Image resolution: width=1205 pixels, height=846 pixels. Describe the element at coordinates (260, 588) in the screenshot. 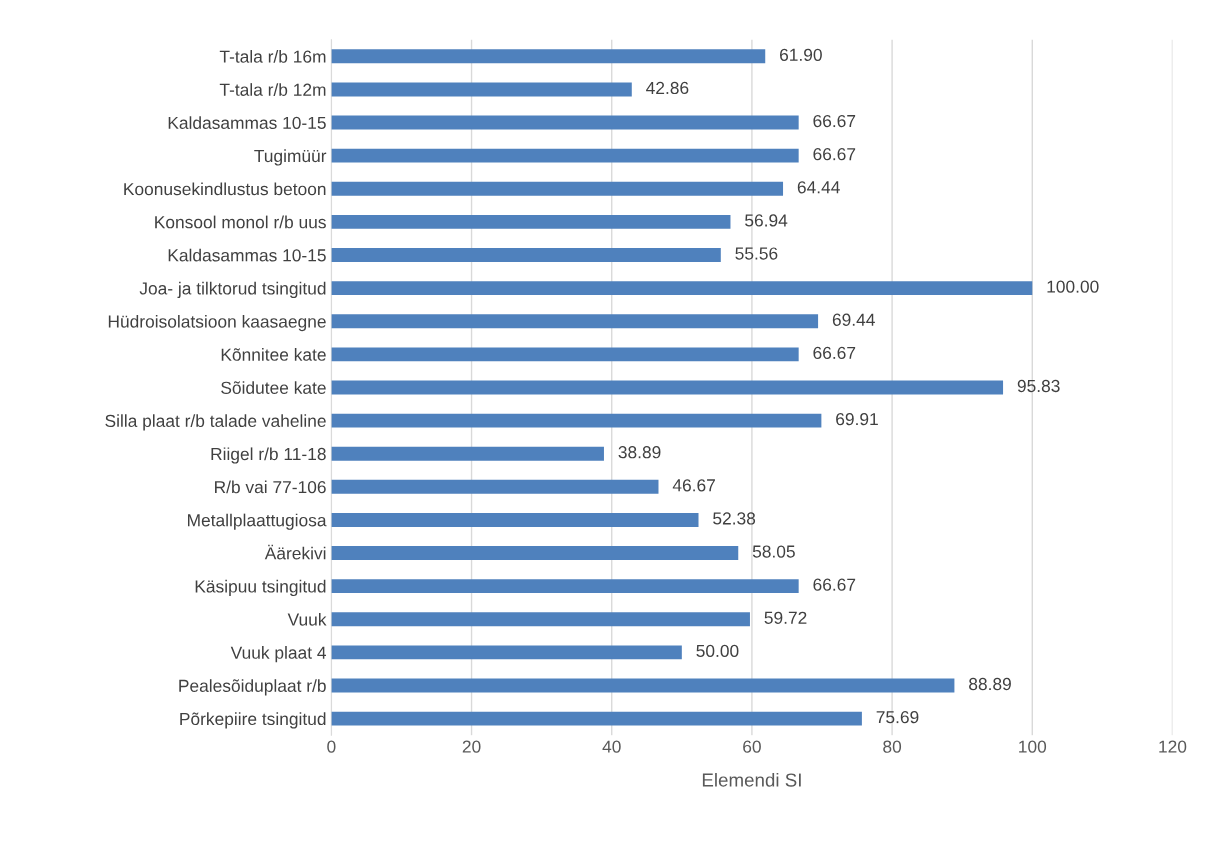

I see `y-tick-label: Käsipuu tsingitud` at that location.